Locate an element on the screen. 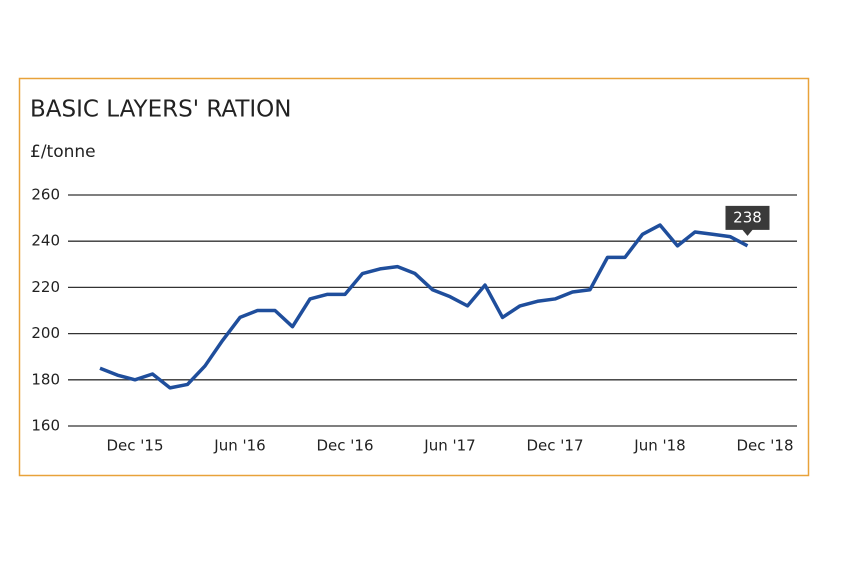 This screenshot has height=565, width=848. x-tick-label: Dec '18 is located at coordinates (764, 446).